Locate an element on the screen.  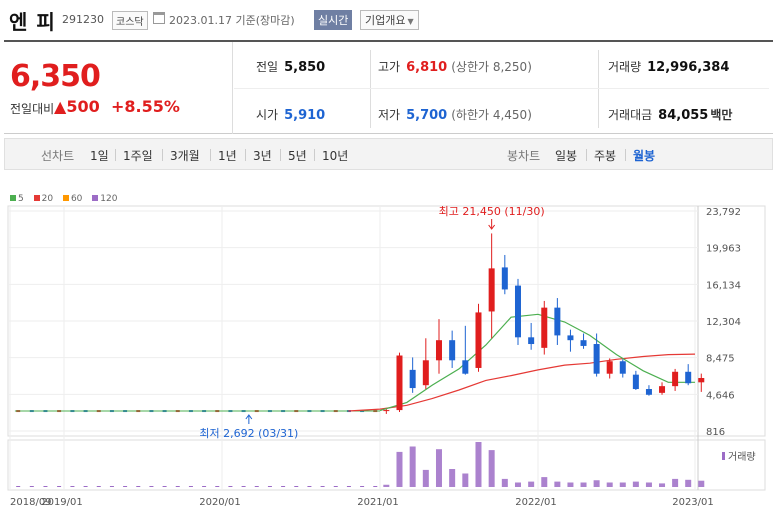
max-arrow-head is located at coordinates (492, 227).